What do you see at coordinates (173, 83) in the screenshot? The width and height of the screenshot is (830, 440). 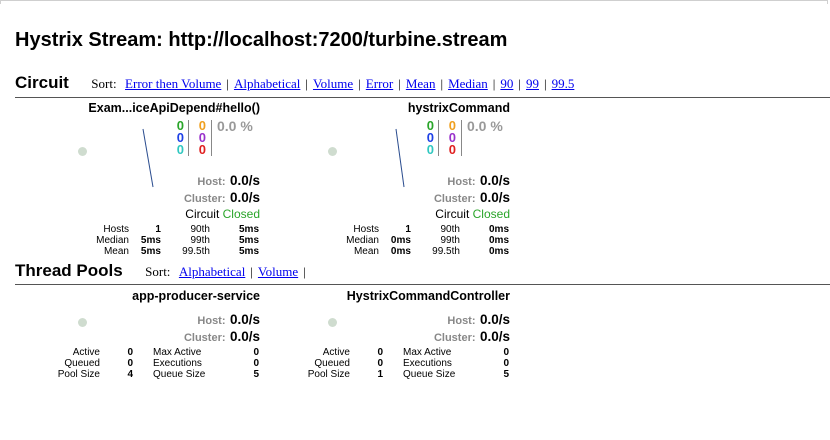 I see `sort-error-then-volume-link: Error then Volume` at bounding box center [173, 83].